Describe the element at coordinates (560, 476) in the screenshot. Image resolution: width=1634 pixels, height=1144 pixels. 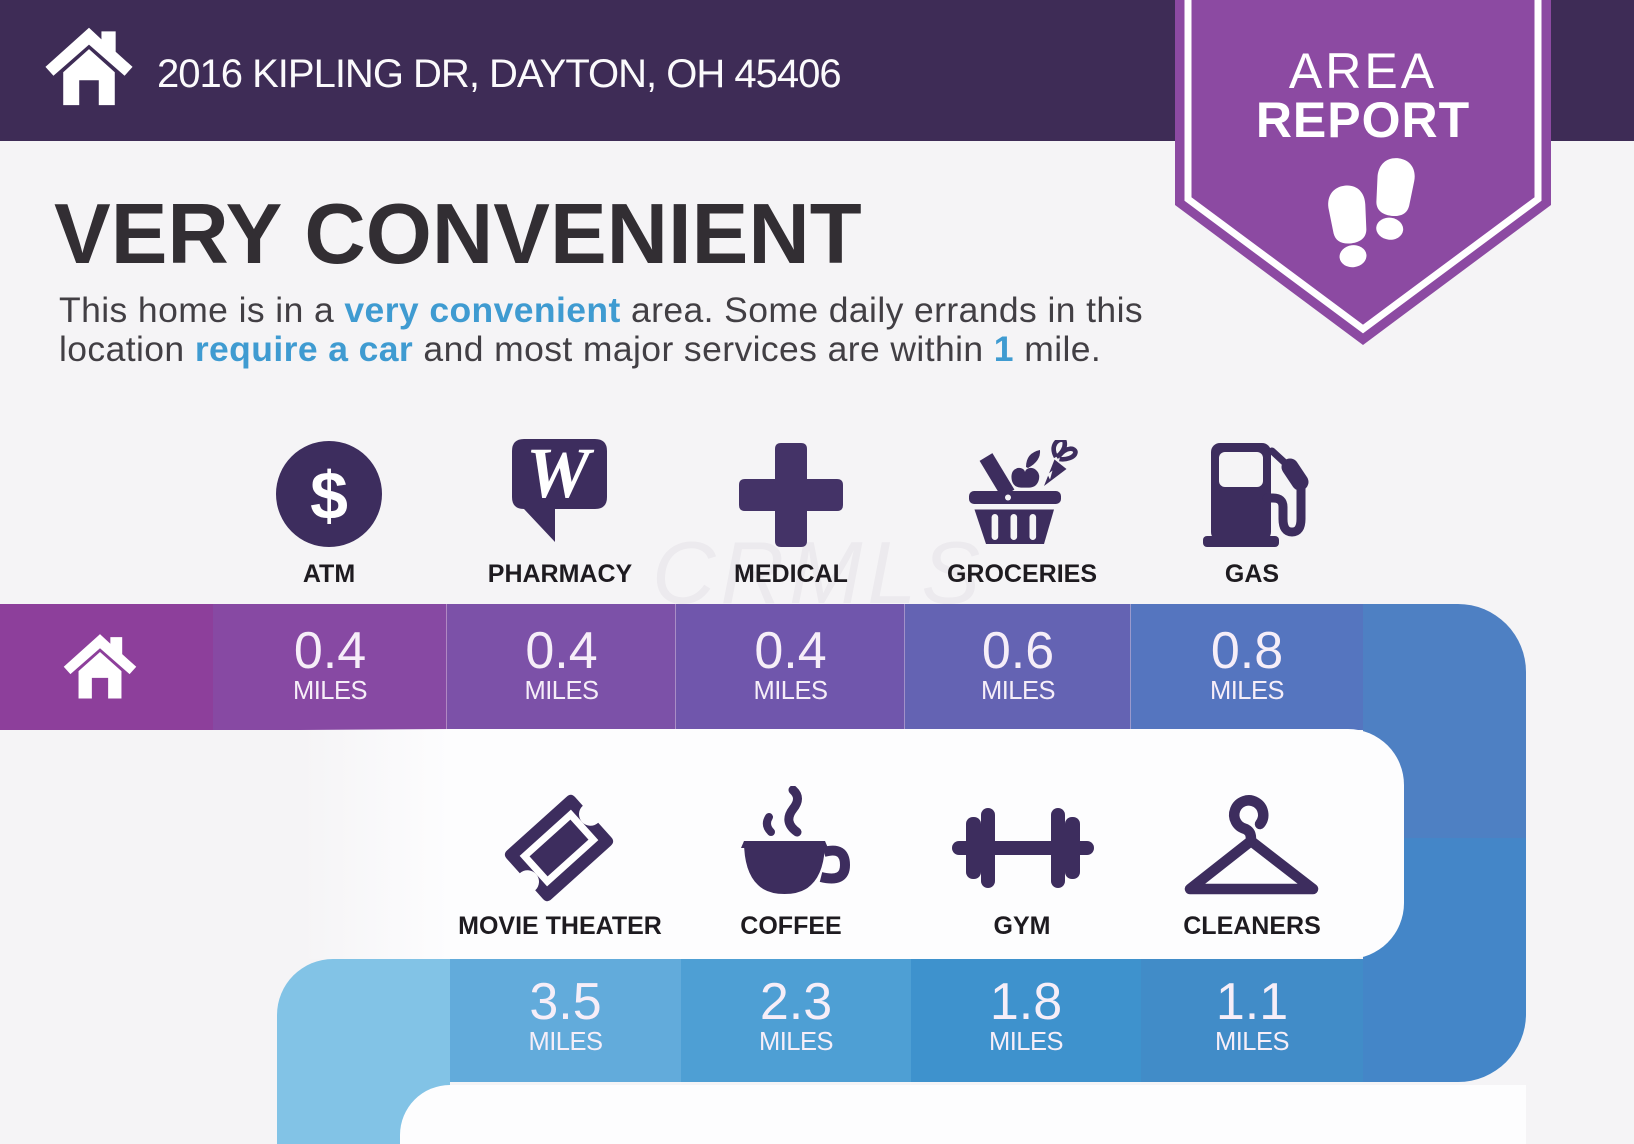
I see `svg-text: W` at that location.